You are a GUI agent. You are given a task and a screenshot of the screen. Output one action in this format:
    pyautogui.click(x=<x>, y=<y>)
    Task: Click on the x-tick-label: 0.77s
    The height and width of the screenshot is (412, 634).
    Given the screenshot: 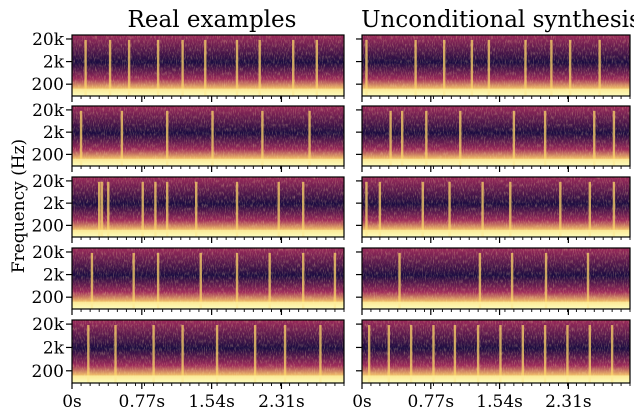 What is the action you would take?
    pyautogui.click(x=142, y=402)
    